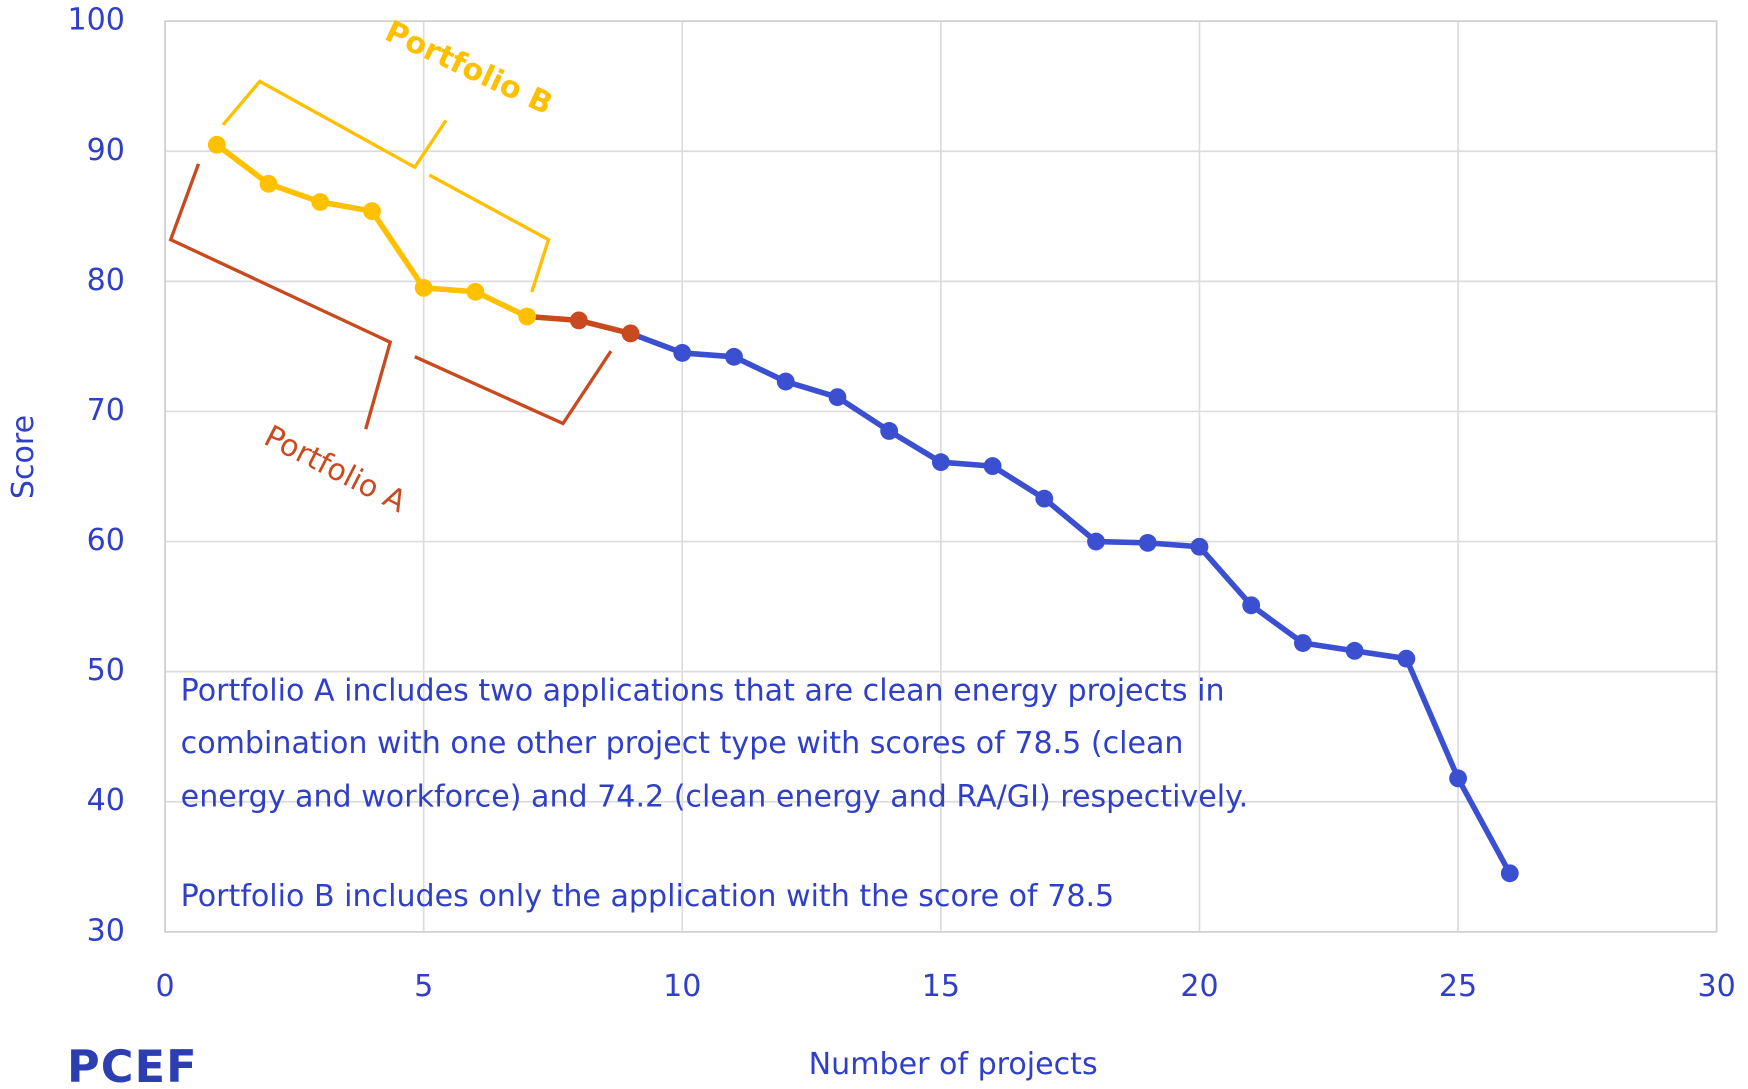 Image resolution: width=1748 pixels, height=1089 pixels. What do you see at coordinates (165, 986) in the screenshot?
I see `x-tick-label: 0` at bounding box center [165, 986].